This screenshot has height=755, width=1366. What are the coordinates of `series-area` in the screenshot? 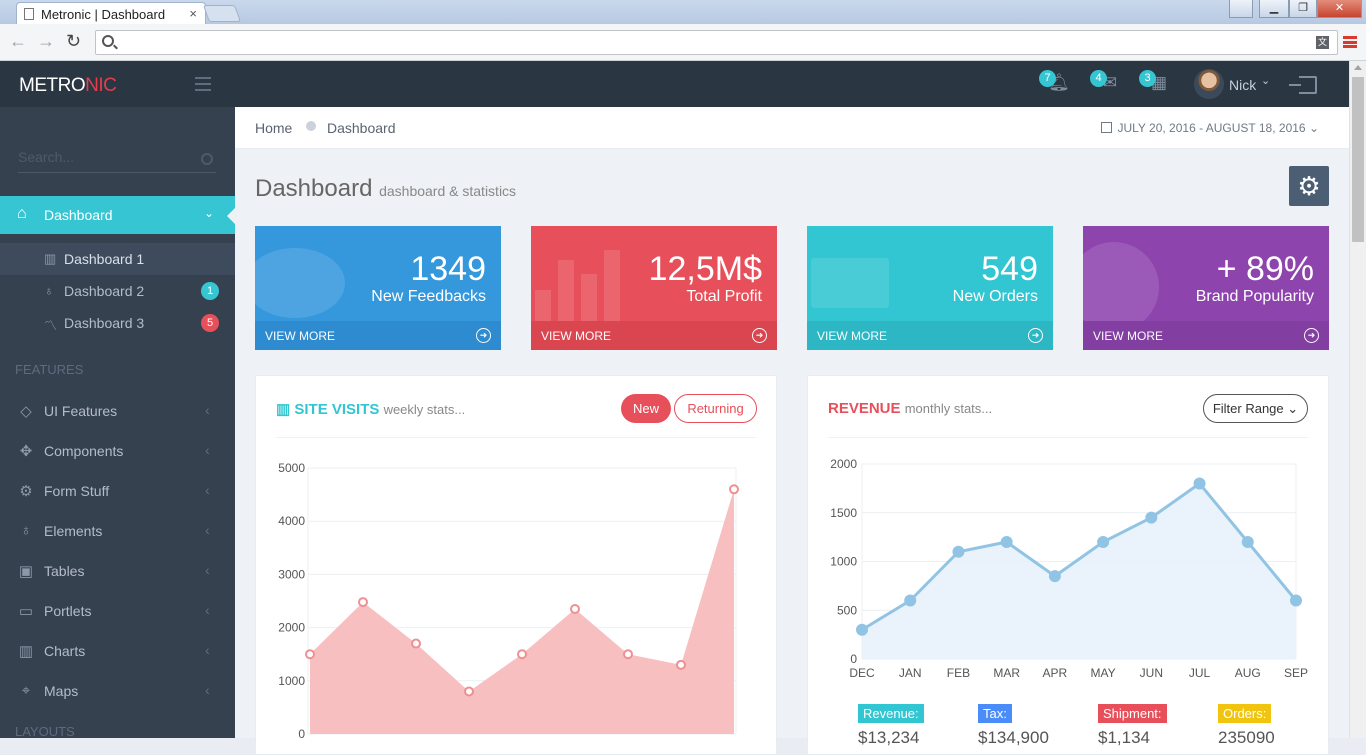 It's located at (1079, 571).